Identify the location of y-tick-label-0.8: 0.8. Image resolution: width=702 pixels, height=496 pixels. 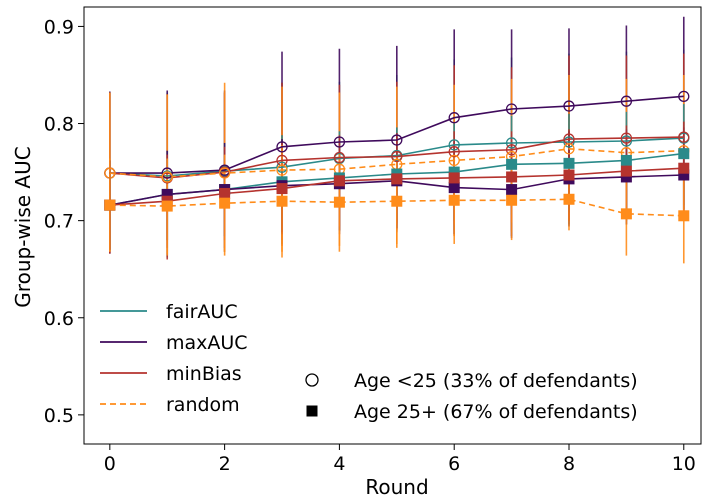
(59, 125).